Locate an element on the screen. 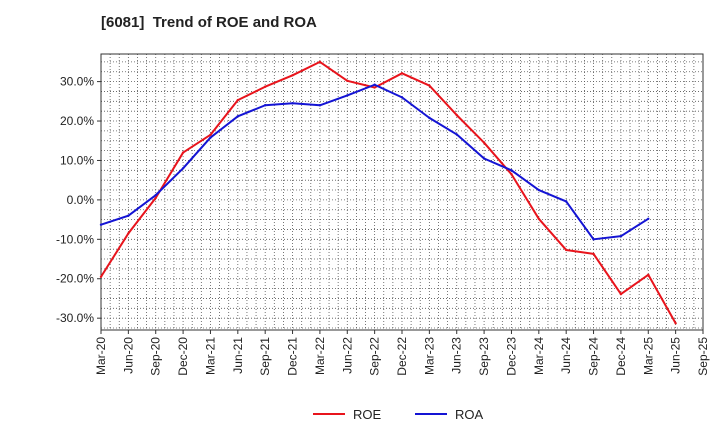  y-tick-label: 10.0% is located at coordinates (77, 160).